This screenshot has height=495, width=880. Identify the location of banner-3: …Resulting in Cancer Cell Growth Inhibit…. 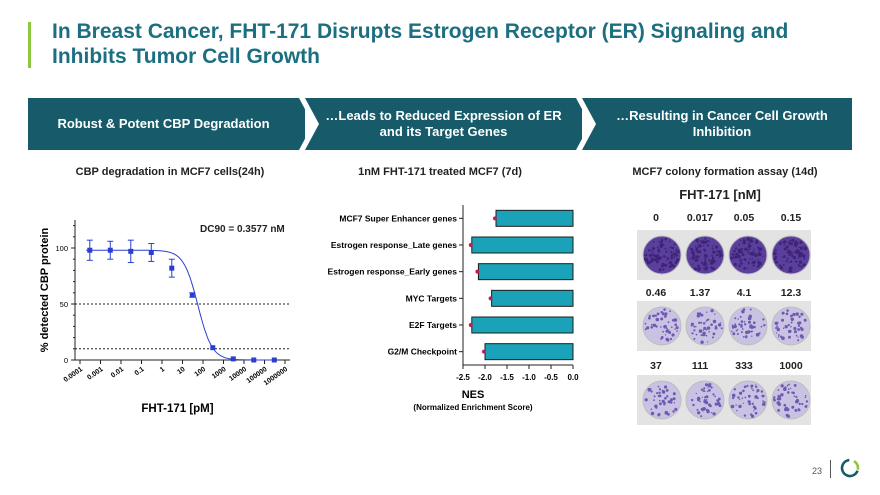
(717, 124).